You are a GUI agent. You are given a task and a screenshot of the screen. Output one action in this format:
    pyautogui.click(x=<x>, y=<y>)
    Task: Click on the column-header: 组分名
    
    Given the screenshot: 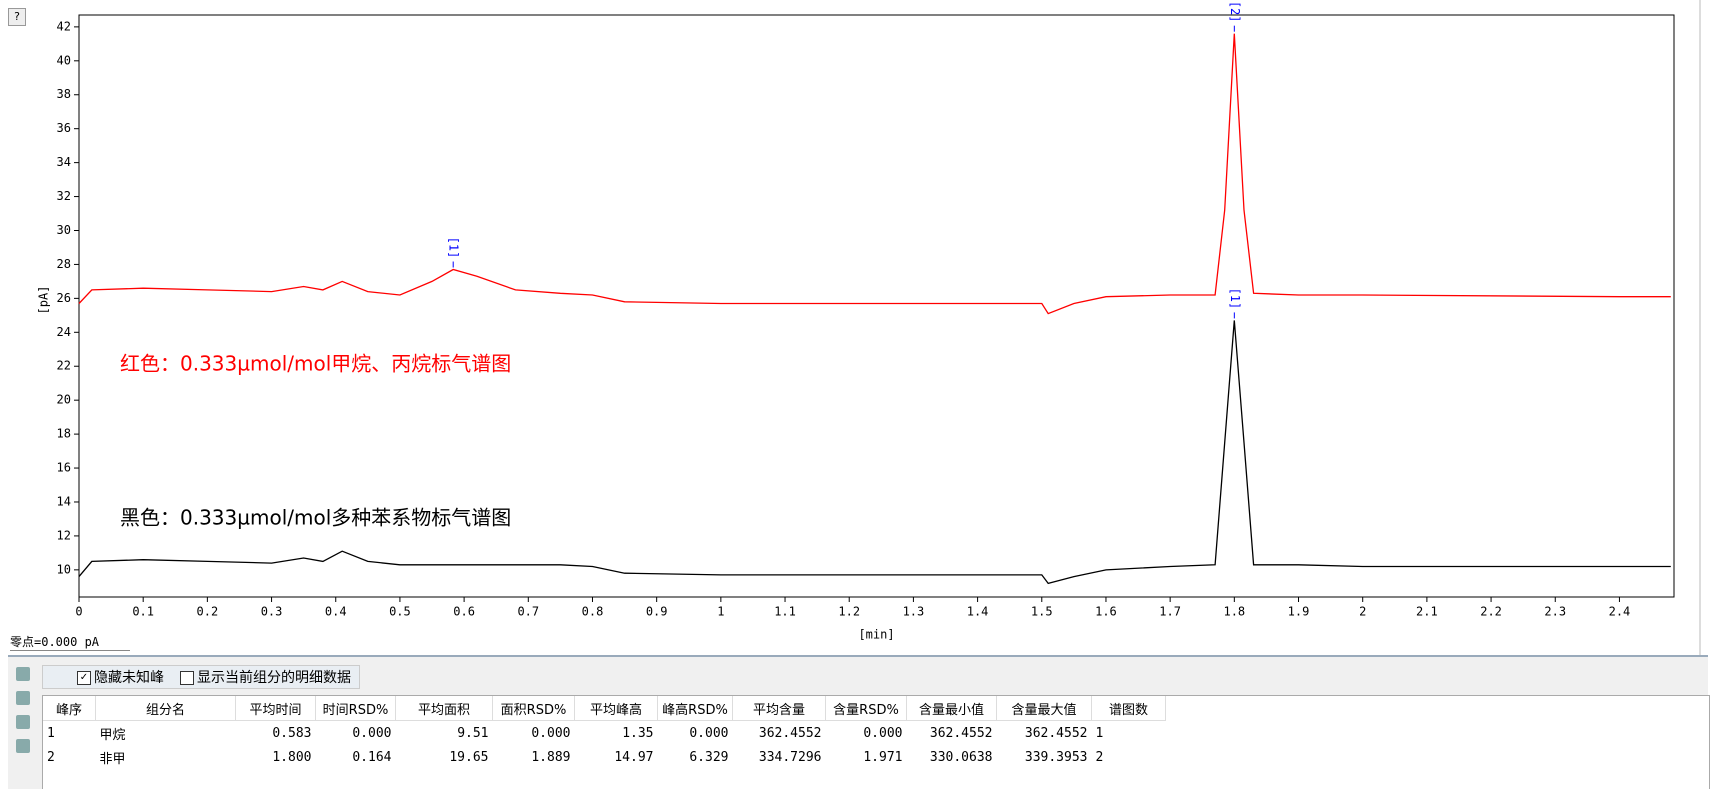 What is the action you would take?
    pyautogui.click(x=165, y=708)
    